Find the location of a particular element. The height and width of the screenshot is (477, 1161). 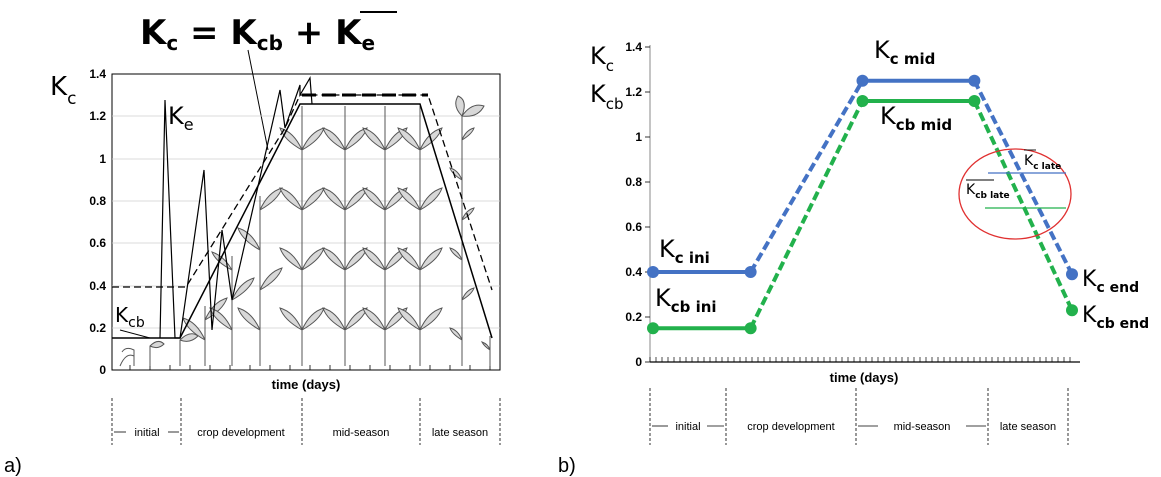

stage-late-season-b: late season is located at coordinates (1028, 427).